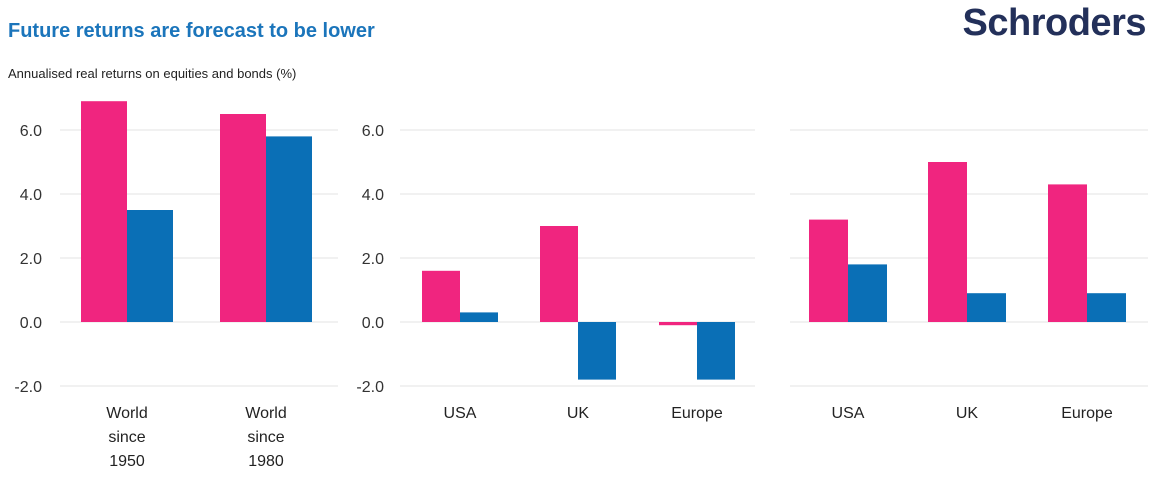  Describe the element at coordinates (127, 437) in the screenshot. I see `category-label-panel1: World since 1950` at that location.